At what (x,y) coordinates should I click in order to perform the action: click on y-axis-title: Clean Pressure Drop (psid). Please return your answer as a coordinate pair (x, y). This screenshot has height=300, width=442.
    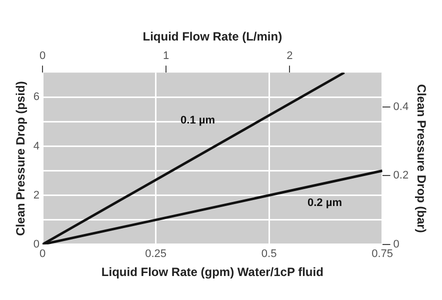
    Looking at the image, I should click on (21, 158).